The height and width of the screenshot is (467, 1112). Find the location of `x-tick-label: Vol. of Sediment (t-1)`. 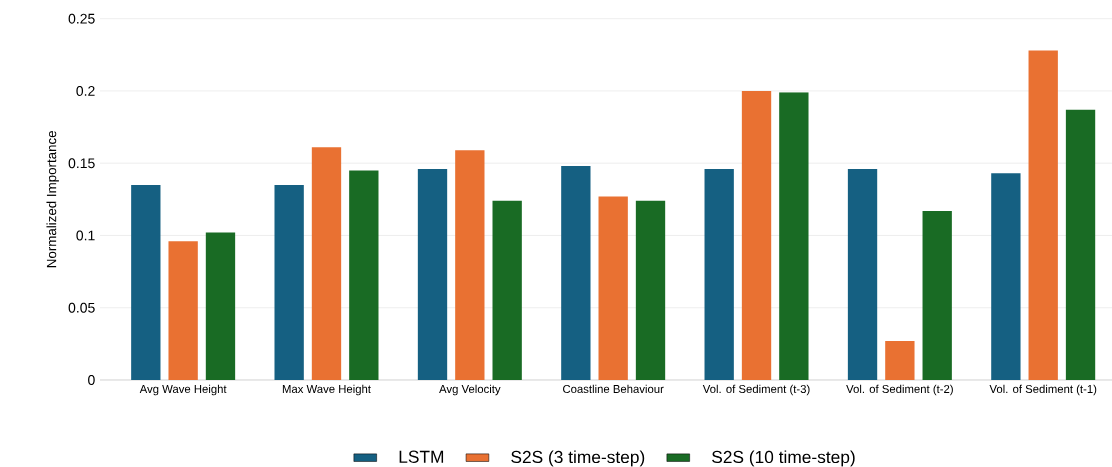

x-tick-label: Vol. of Sediment (t-1) is located at coordinates (1043, 390).